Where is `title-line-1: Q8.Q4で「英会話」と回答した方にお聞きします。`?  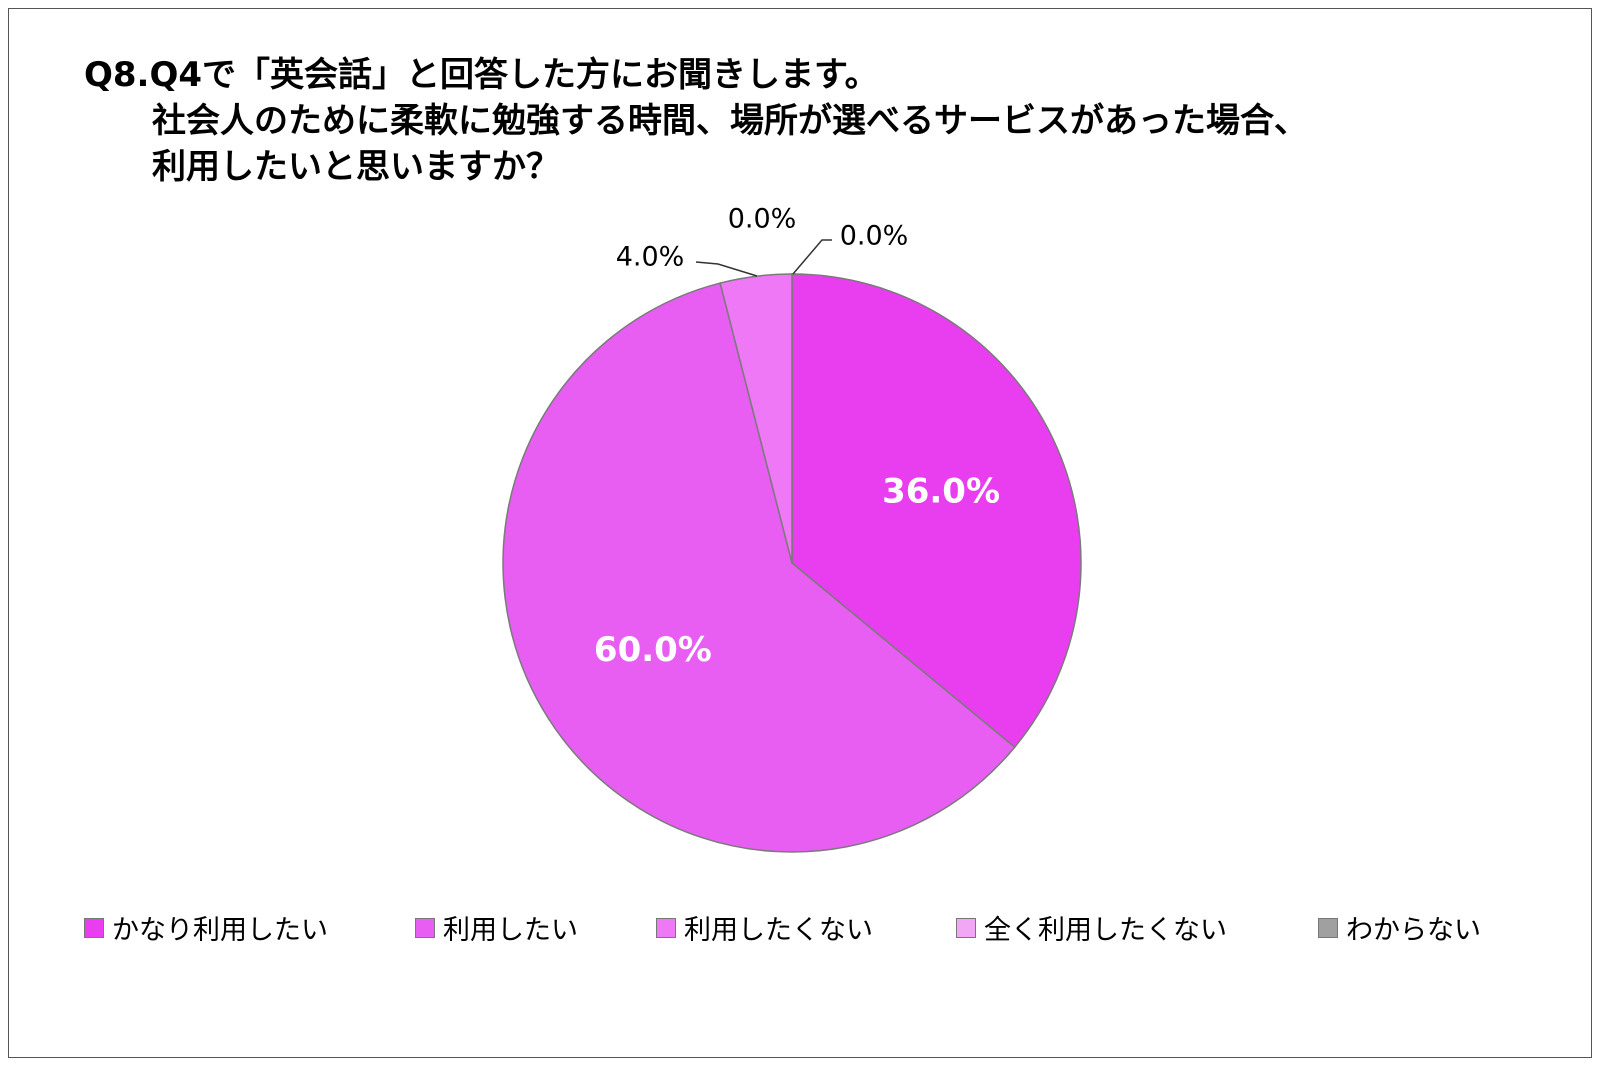
title-line-1: Q8.Q4で「英会話」と回答した方にお聞きします。 is located at coordinates (481, 75).